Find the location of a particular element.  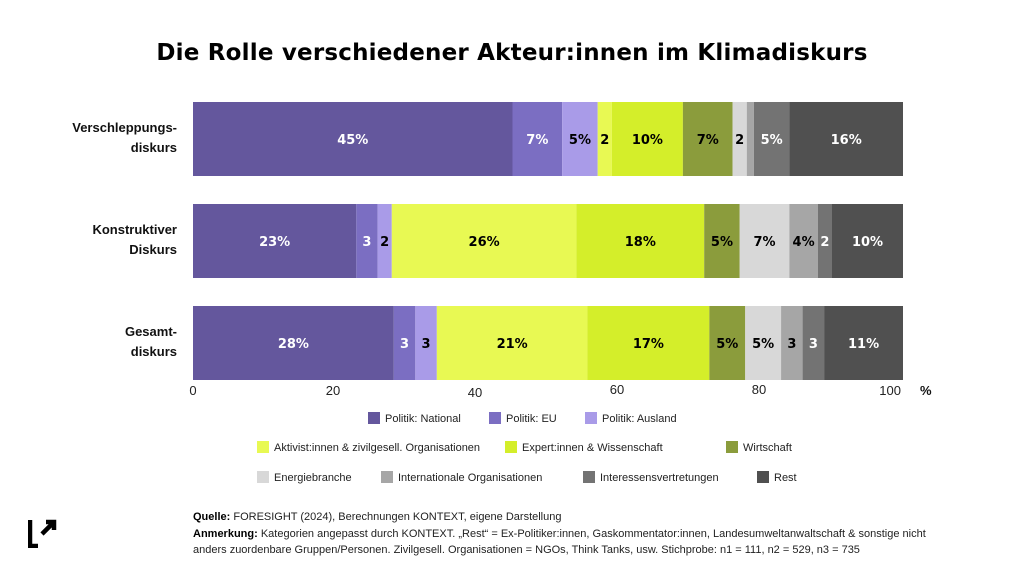

category-label: Gesamt- is located at coordinates (151, 331).